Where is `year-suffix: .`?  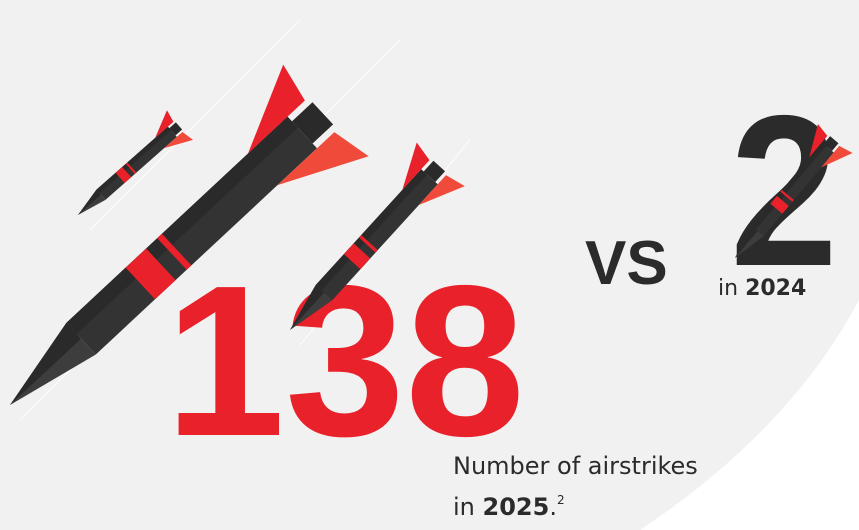 year-suffix: . is located at coordinates (553, 507).